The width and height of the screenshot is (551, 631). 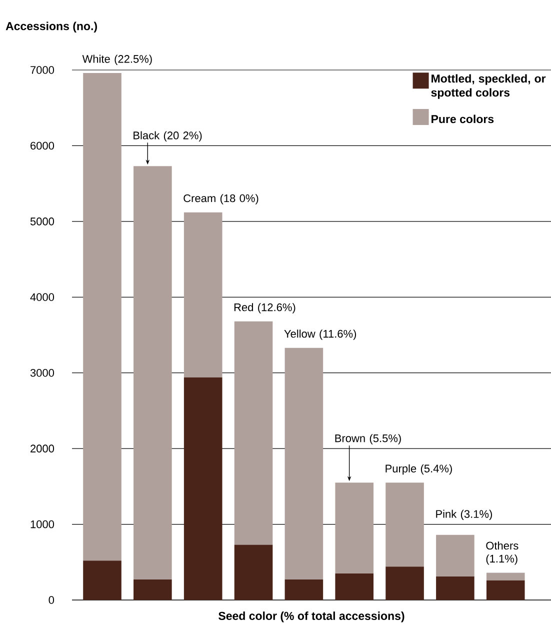 What do you see at coordinates (463, 119) in the screenshot?
I see `legend-label: Pure colors` at bounding box center [463, 119].